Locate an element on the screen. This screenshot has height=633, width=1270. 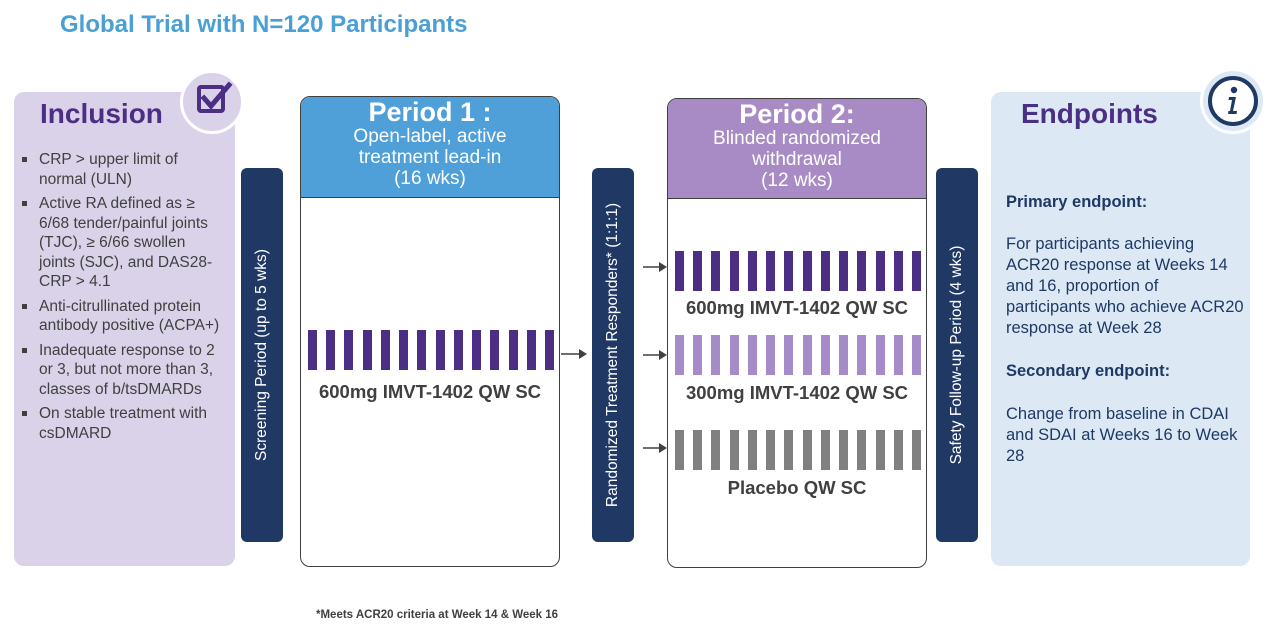
arm2-dose-stripes is located at coordinates (798, 355).